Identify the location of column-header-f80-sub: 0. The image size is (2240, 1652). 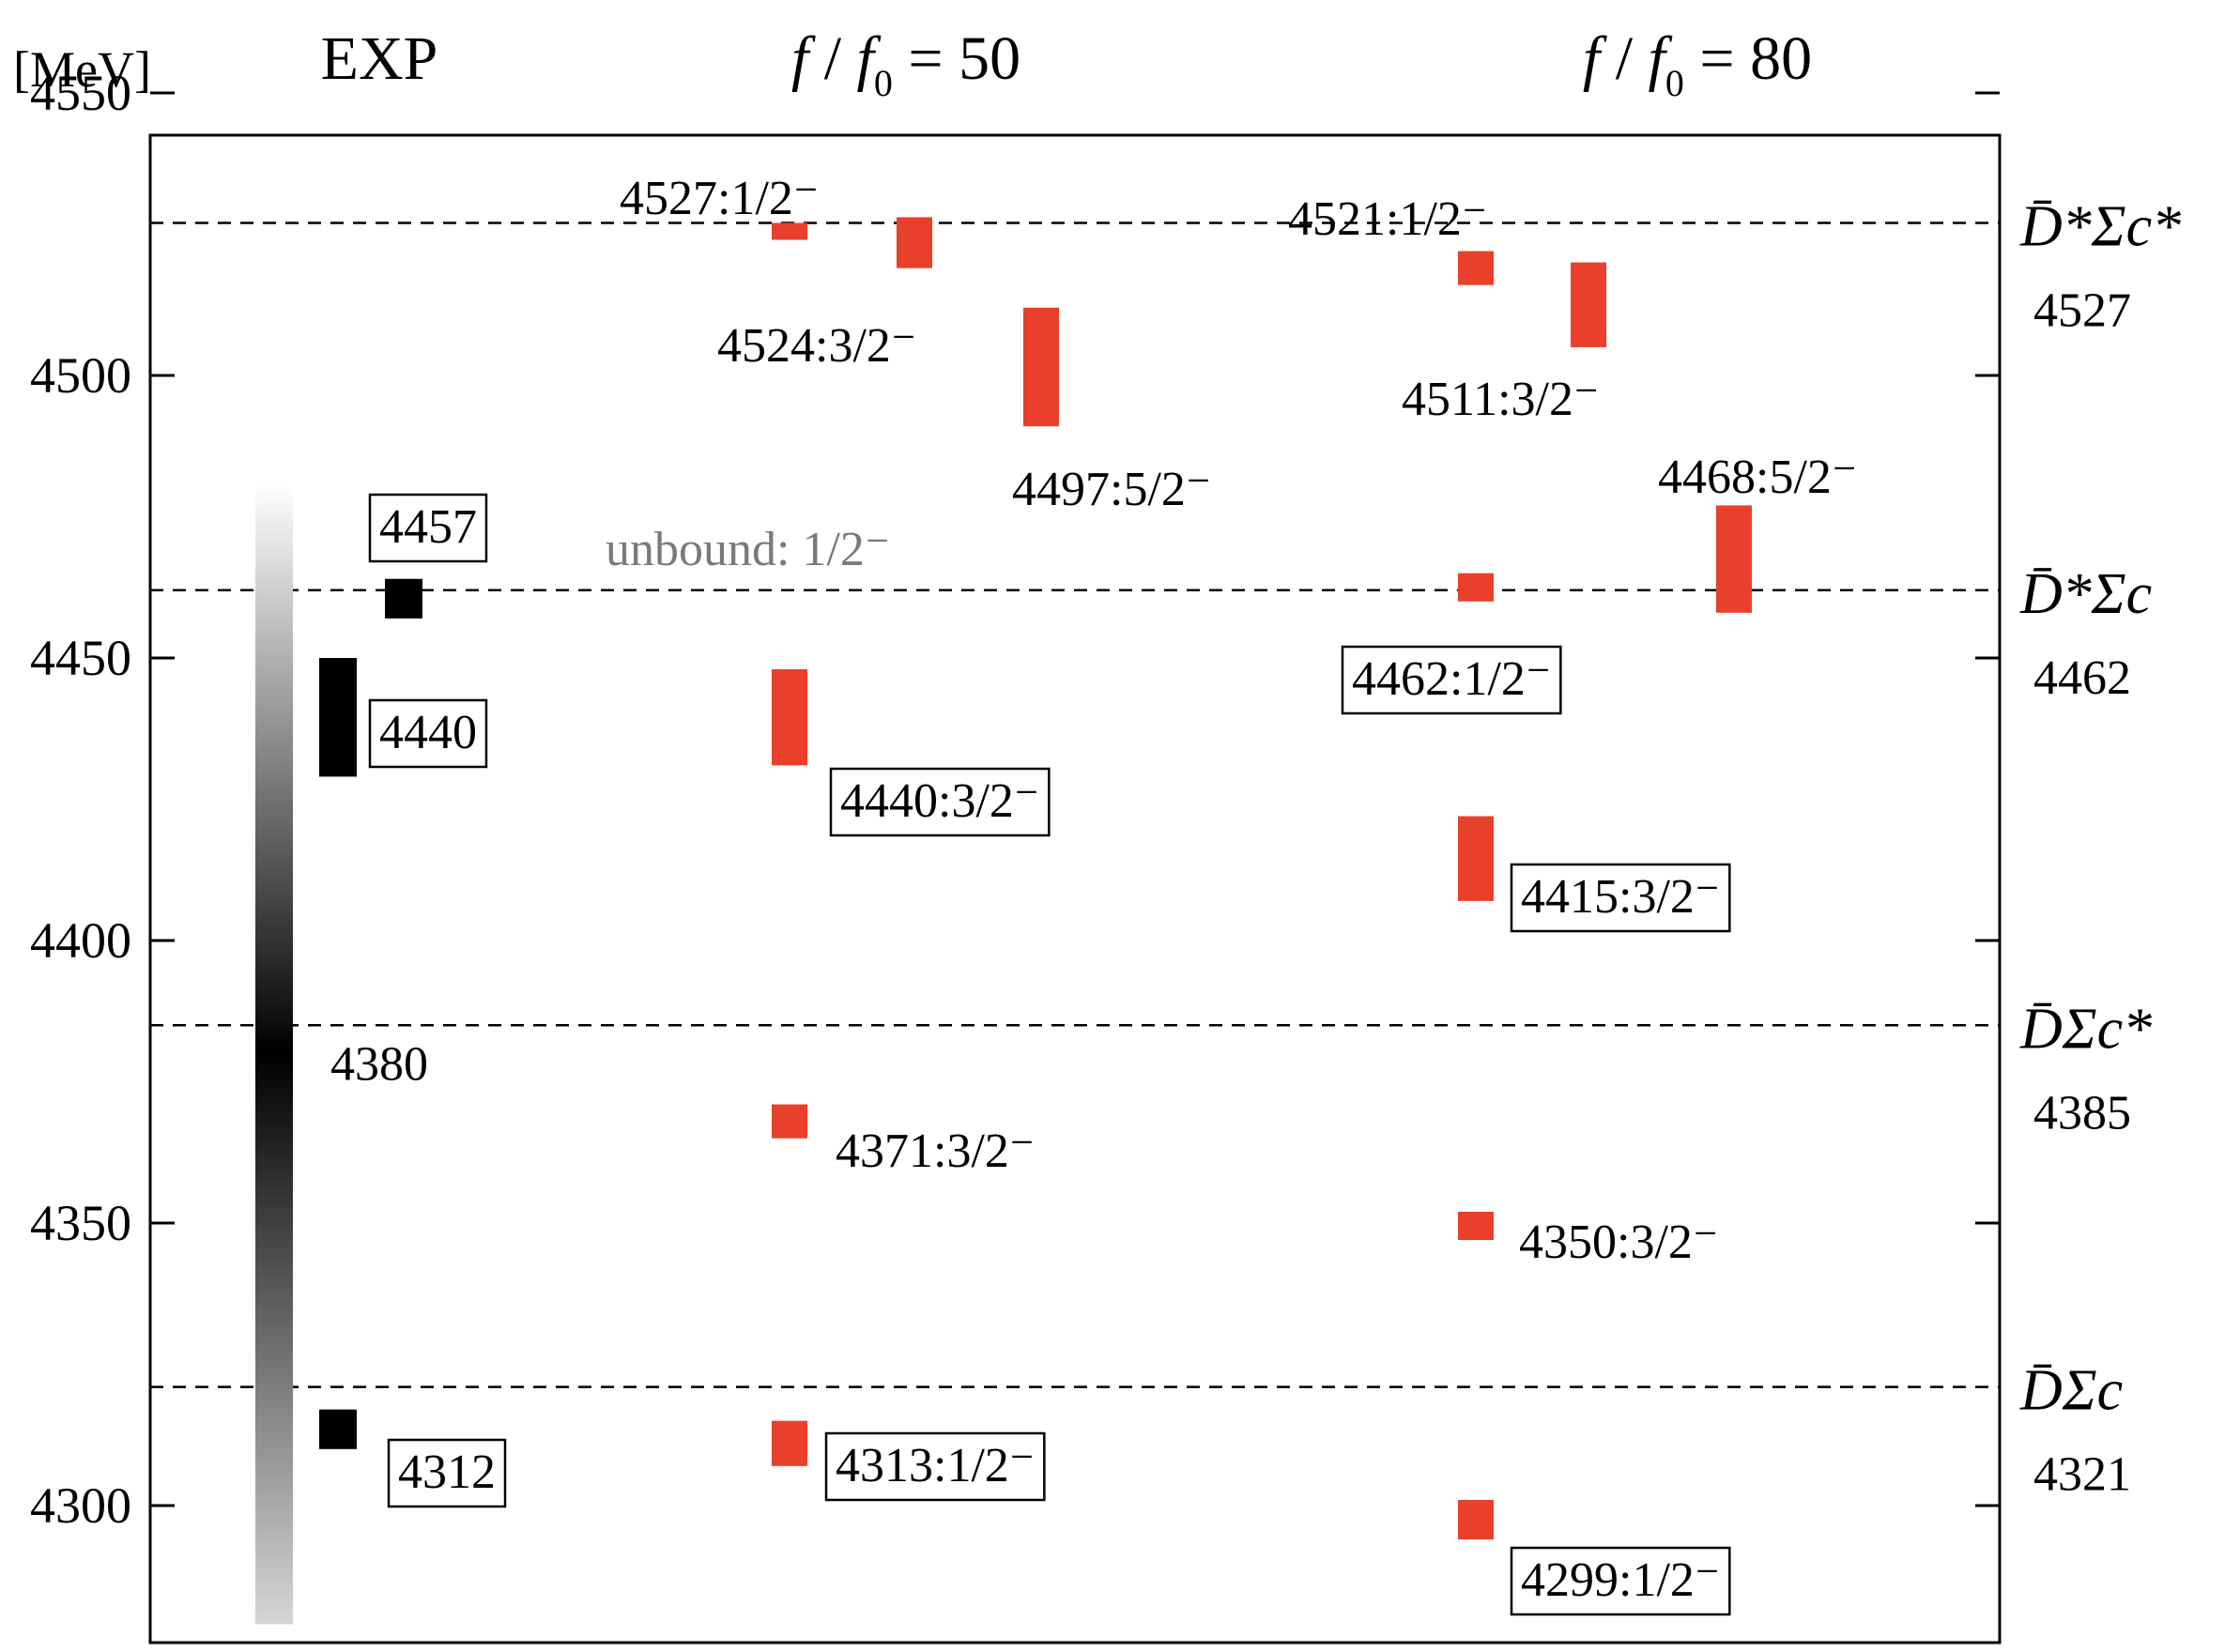
(1675, 83).